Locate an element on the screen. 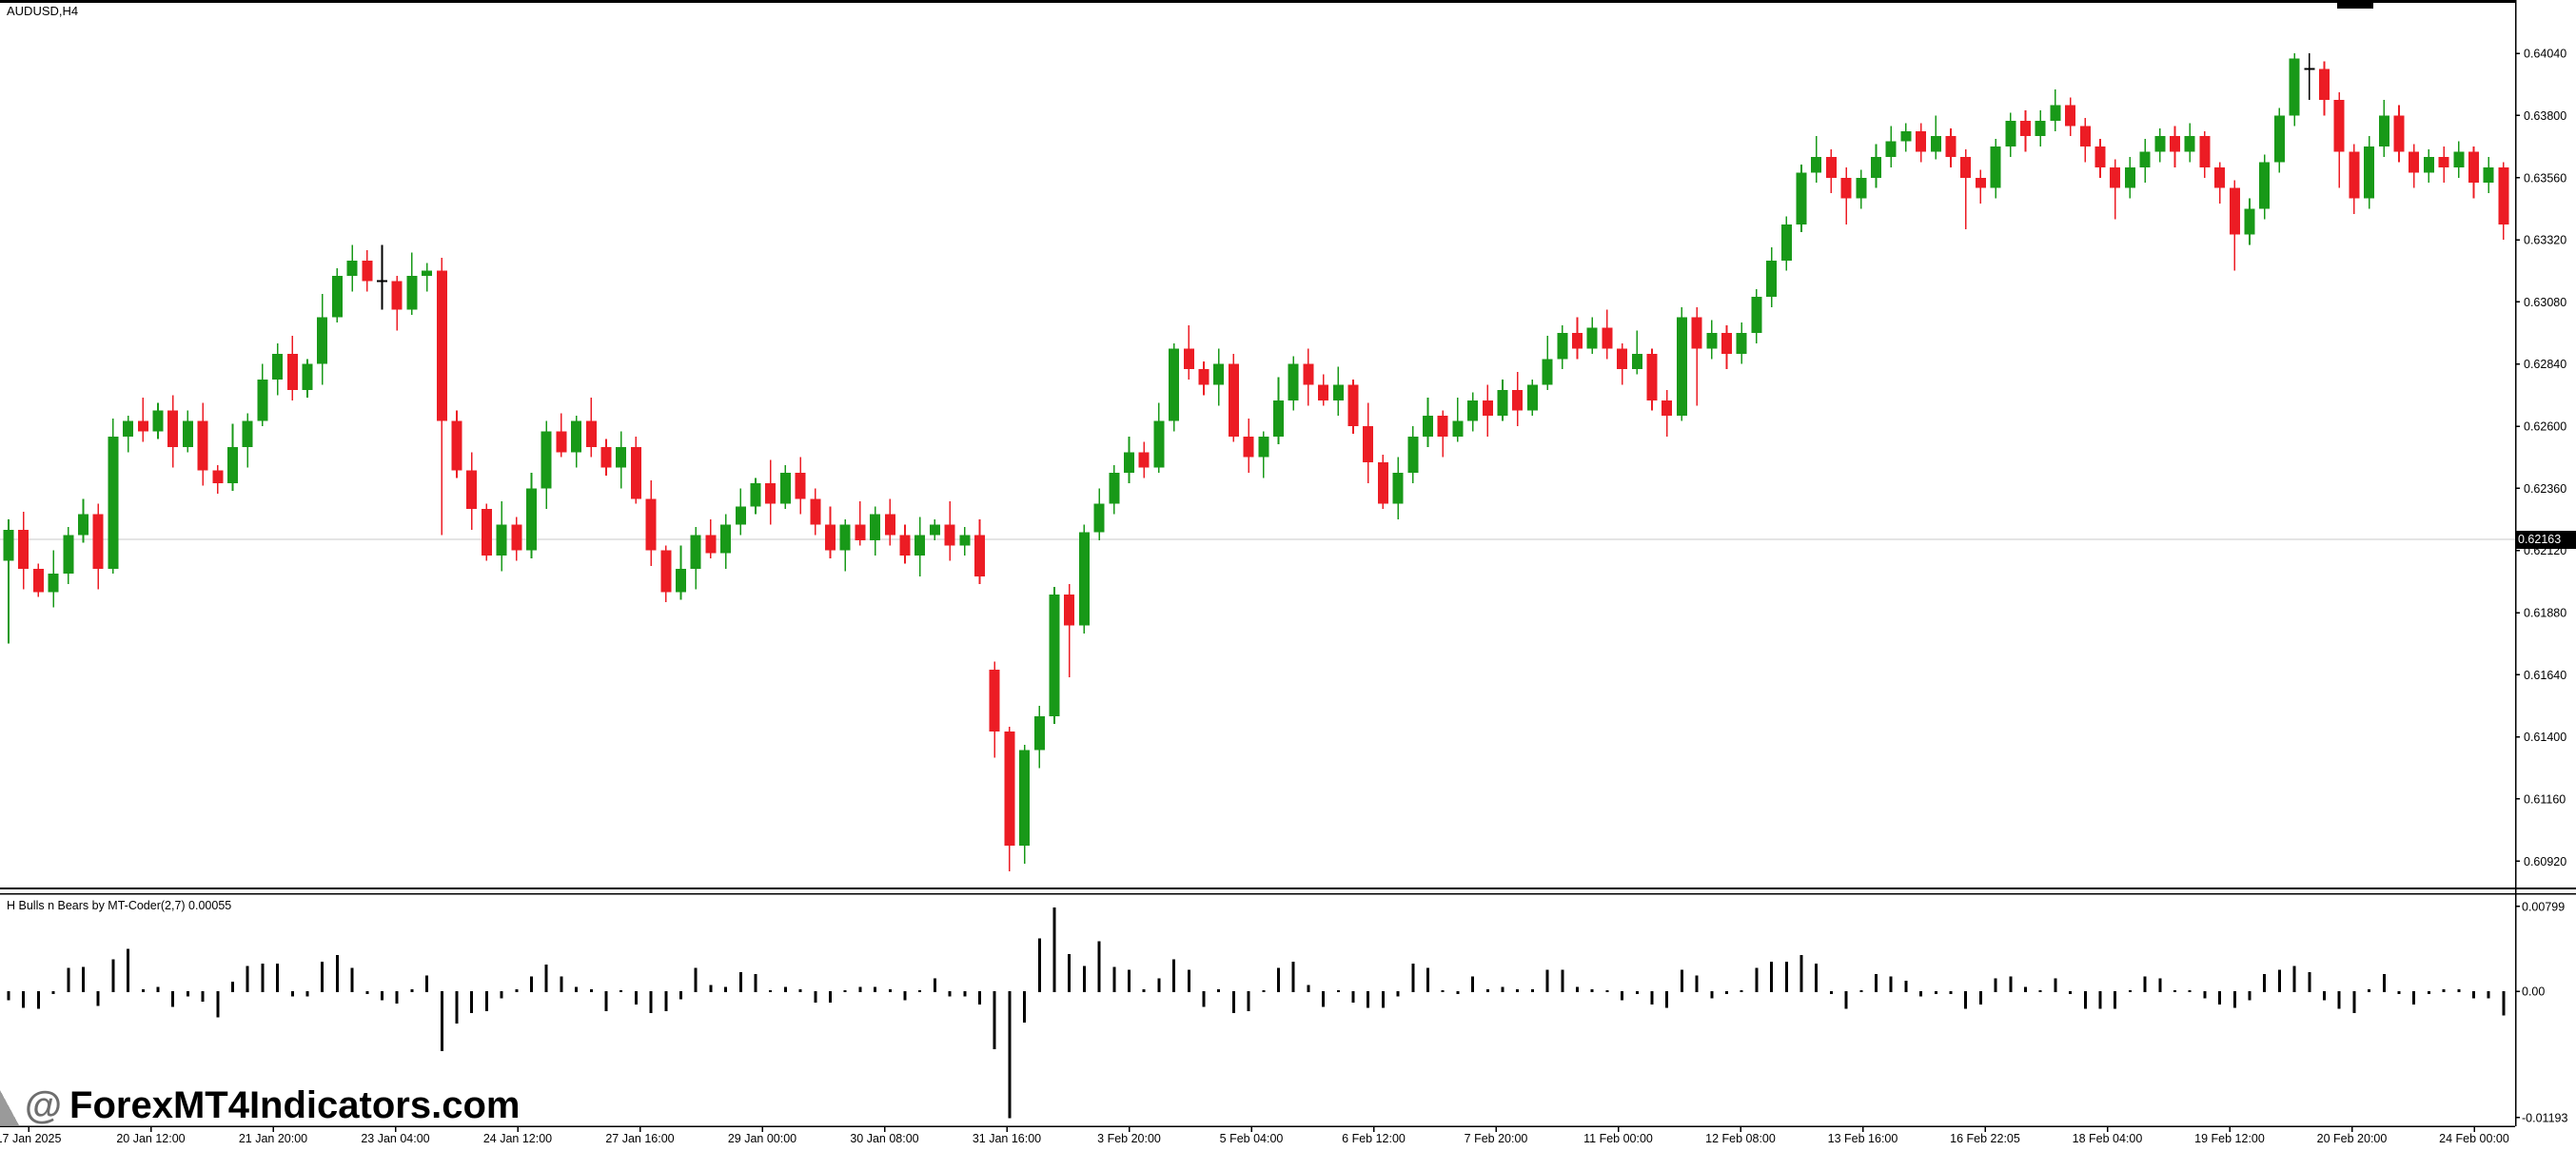  price-axis-label: 0.63080 is located at coordinates (2545, 302).